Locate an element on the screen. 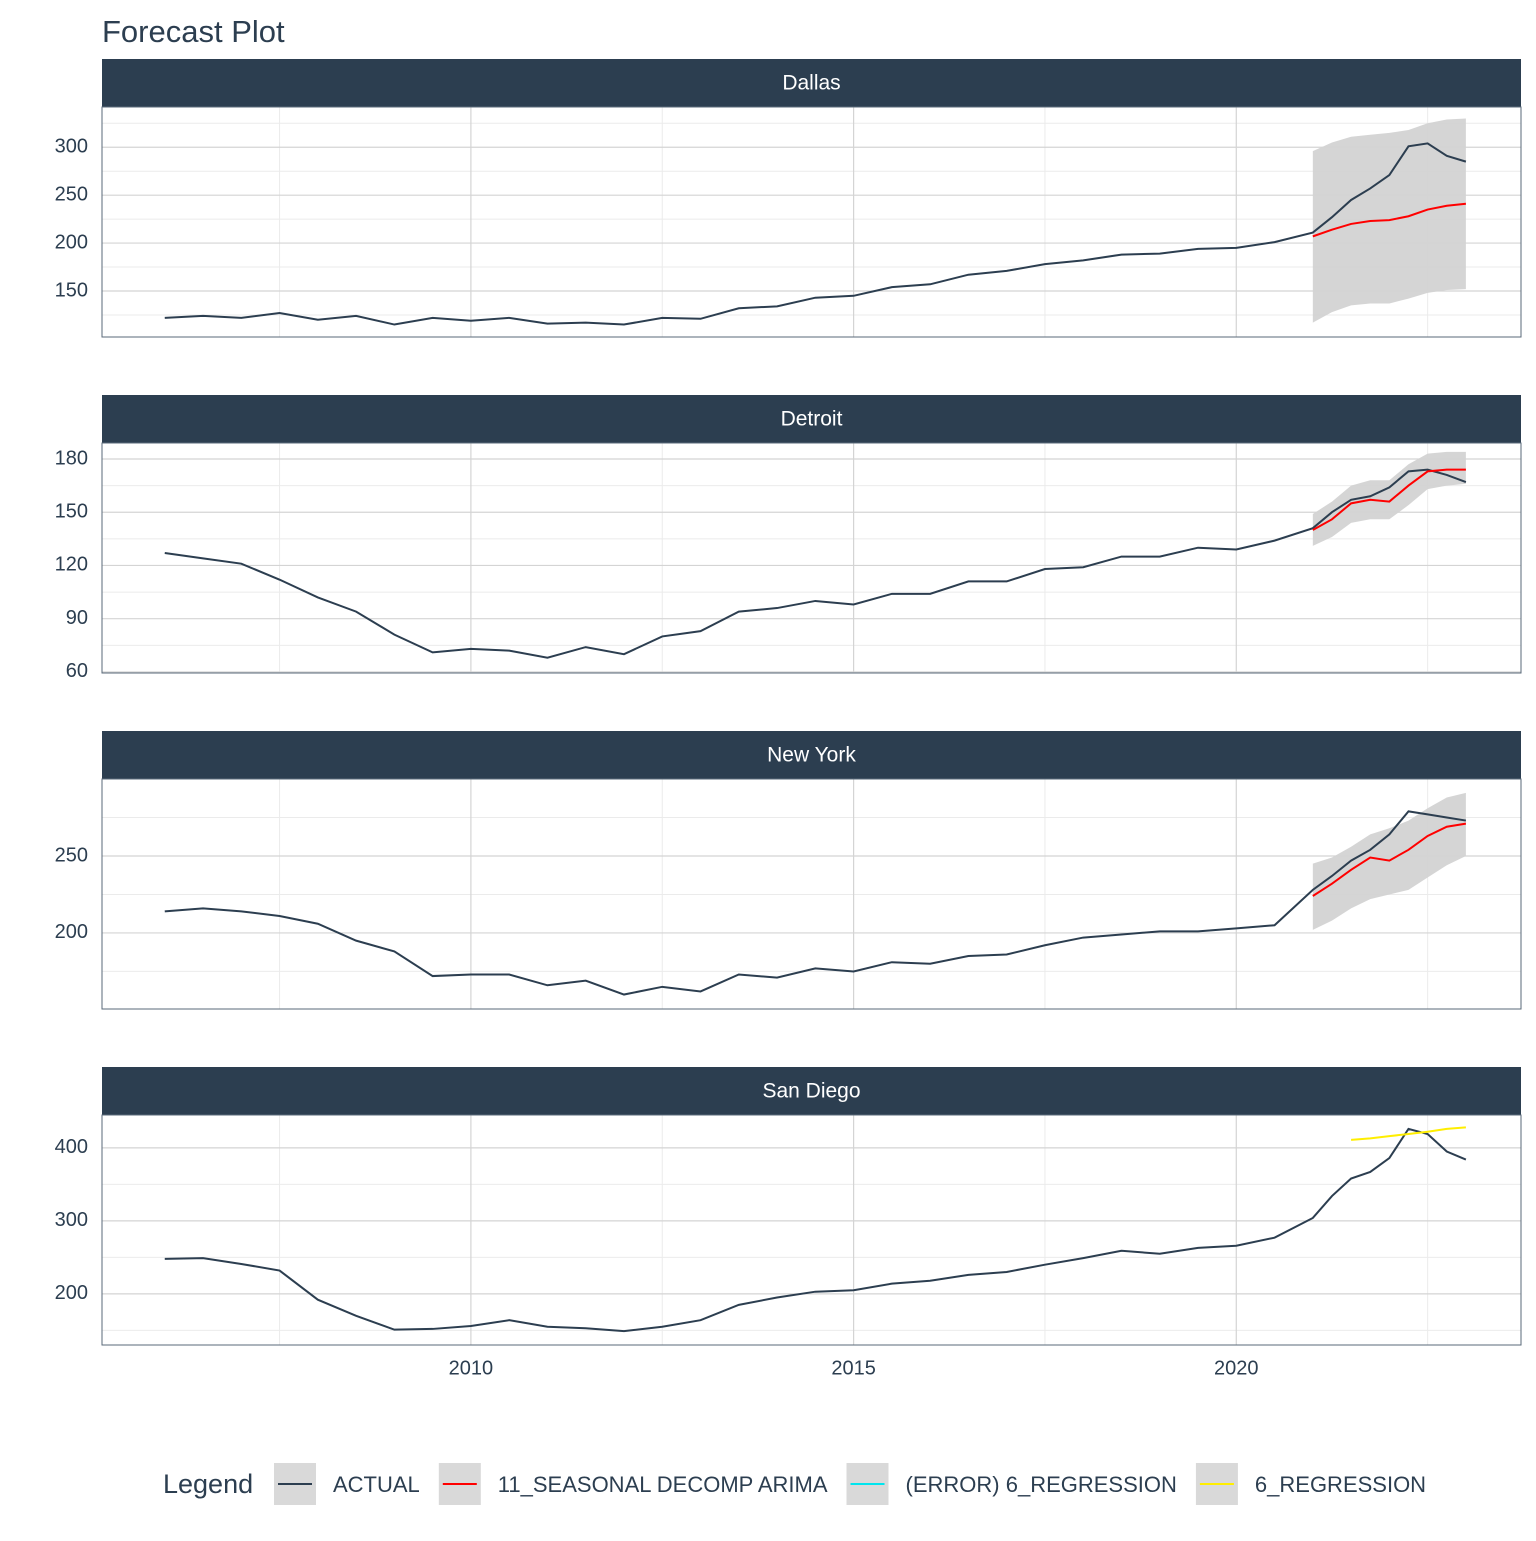 The image size is (1536, 1541). facet-label: Detroit is located at coordinates (812, 419).